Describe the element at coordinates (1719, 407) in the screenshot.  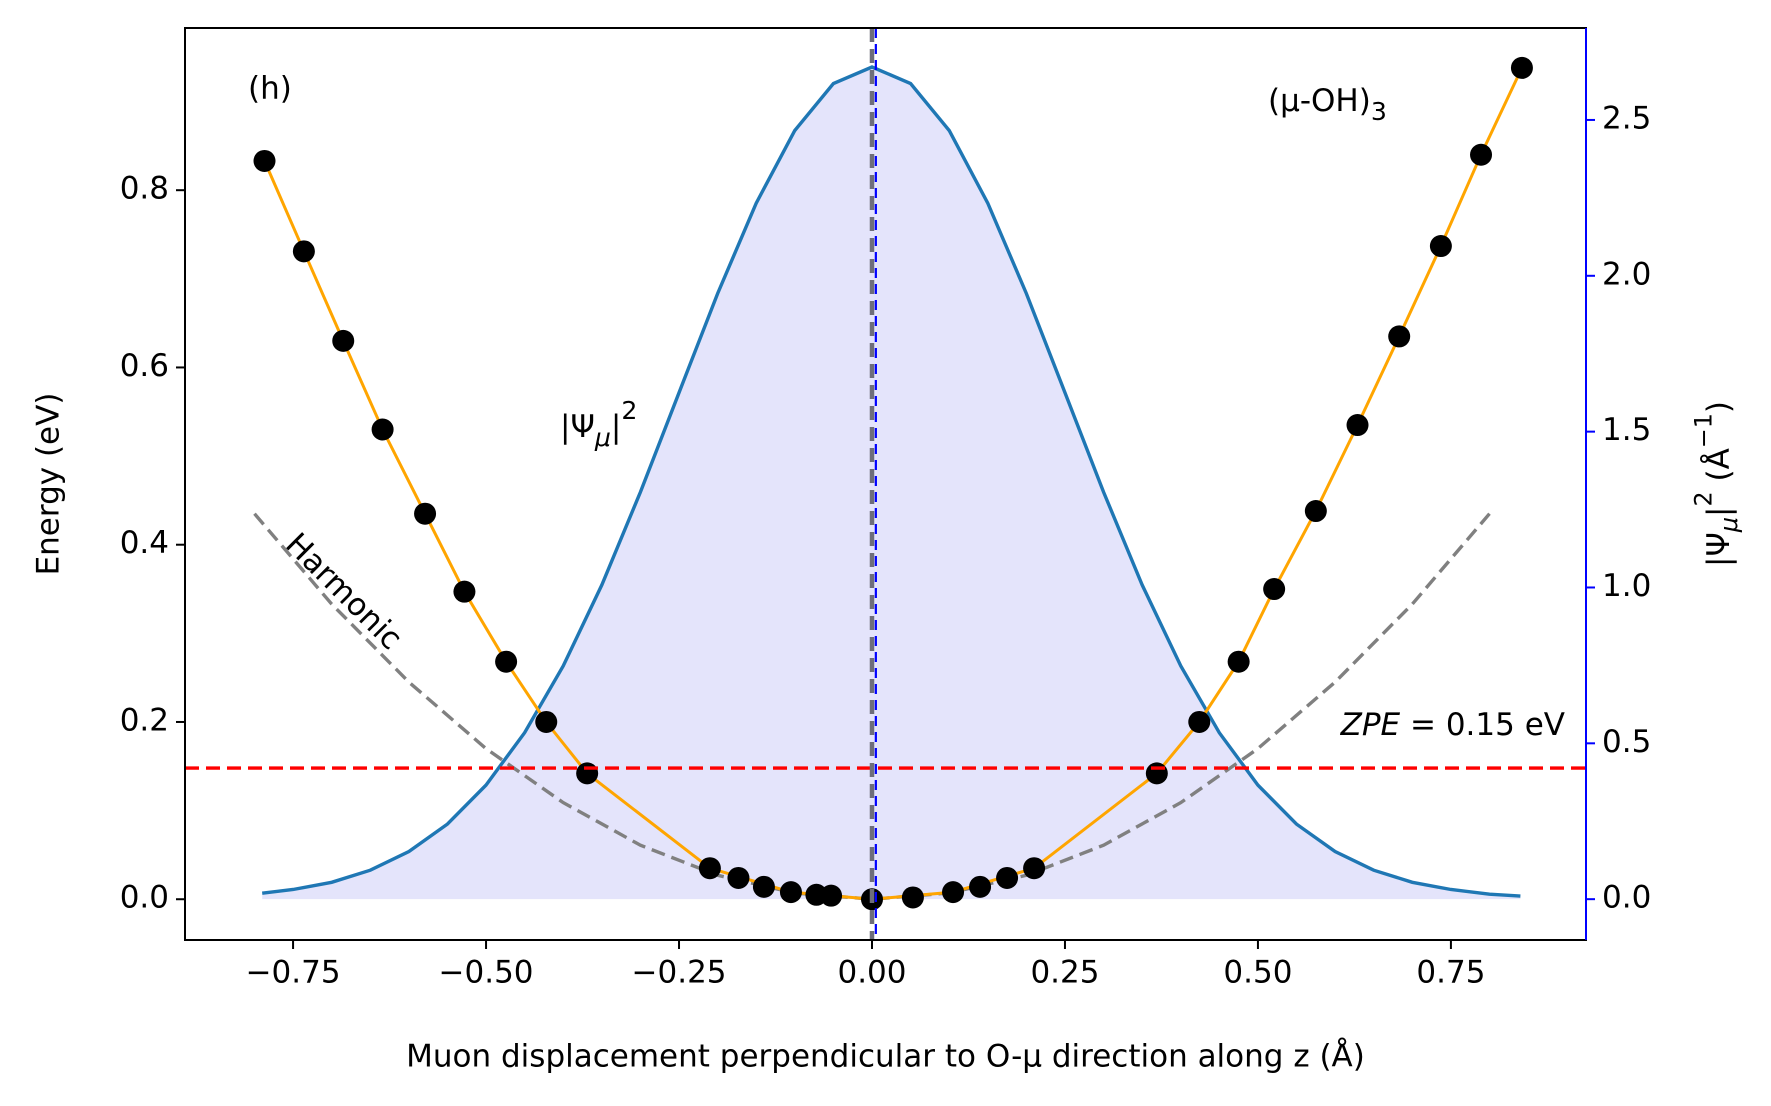
I see `y2-axis-label-part: )` at that location.